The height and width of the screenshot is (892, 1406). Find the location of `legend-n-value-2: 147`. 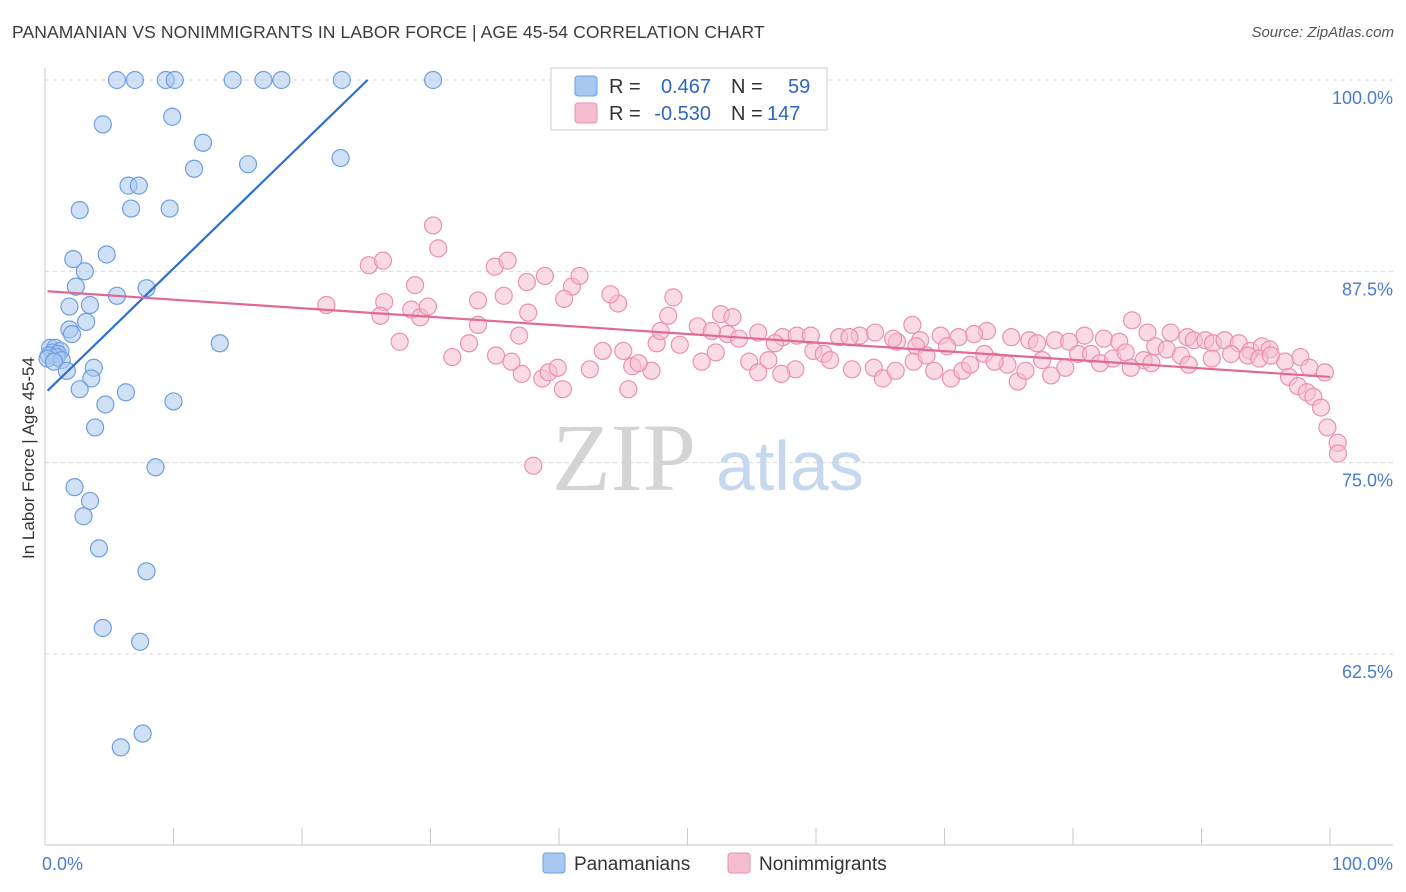

legend-n-value-2: 147 is located at coordinates (783, 114).